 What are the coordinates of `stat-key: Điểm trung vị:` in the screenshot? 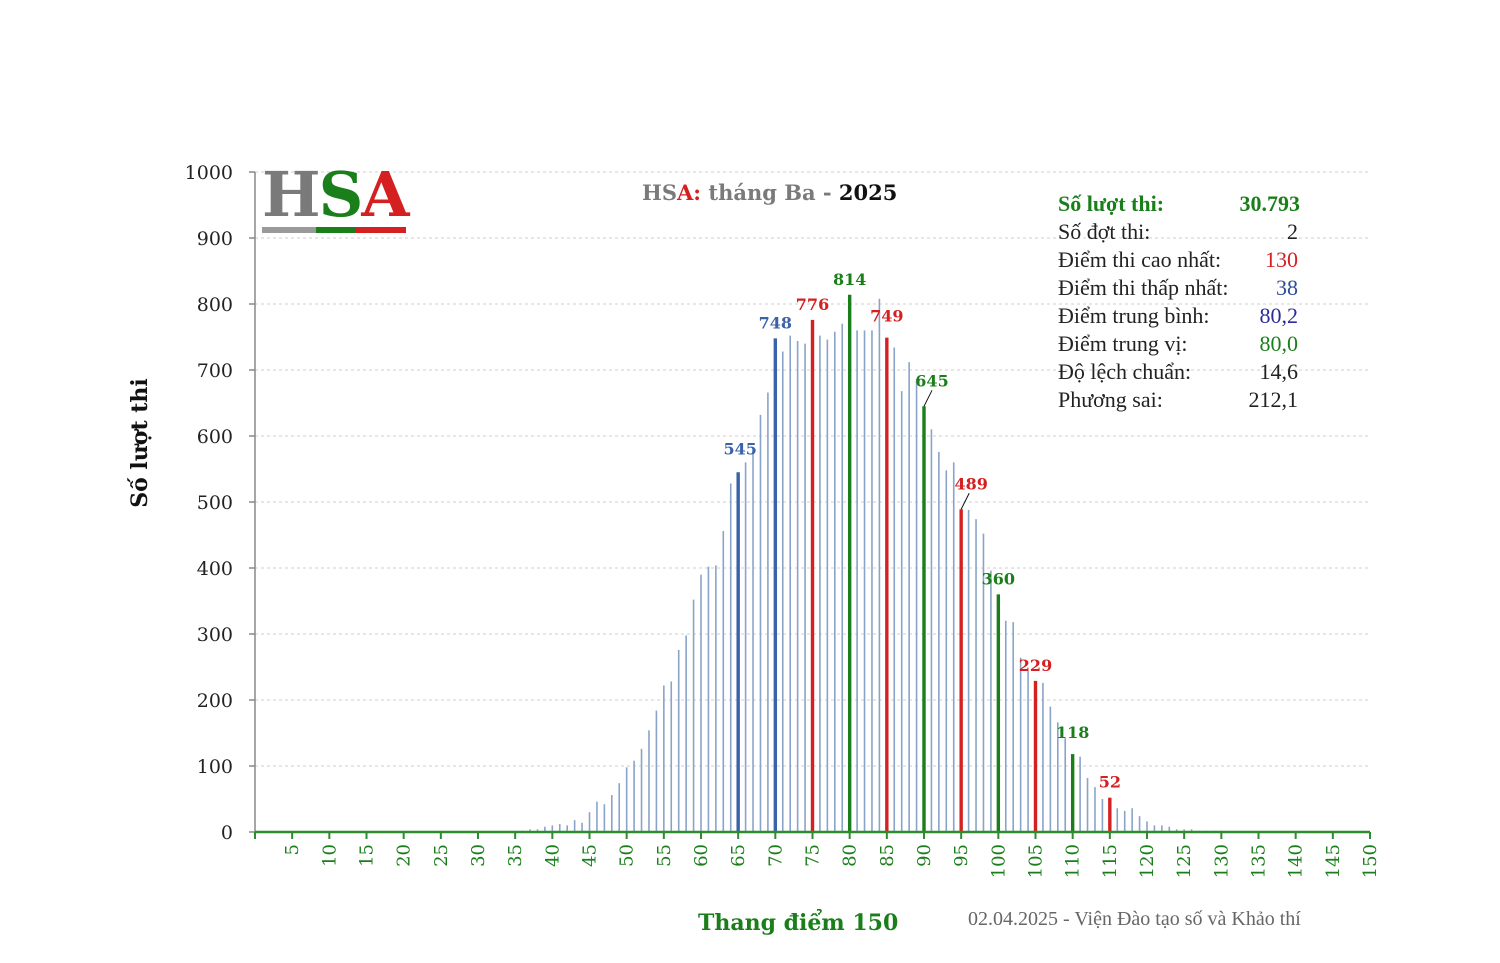 It's located at (1123, 343).